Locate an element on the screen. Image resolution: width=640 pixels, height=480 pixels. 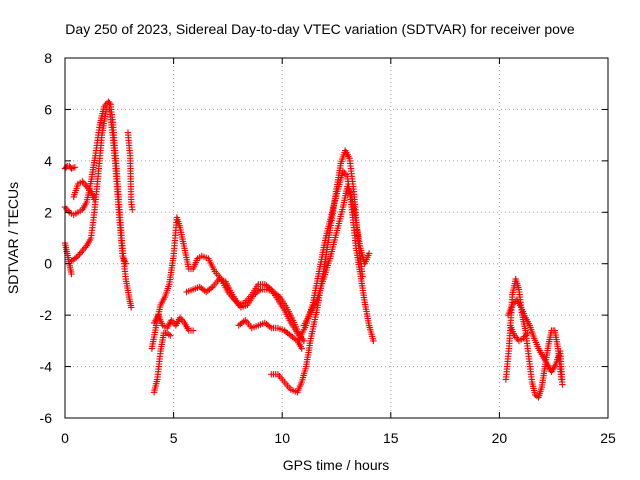
y-tick-label: 4 is located at coordinates (48, 161).